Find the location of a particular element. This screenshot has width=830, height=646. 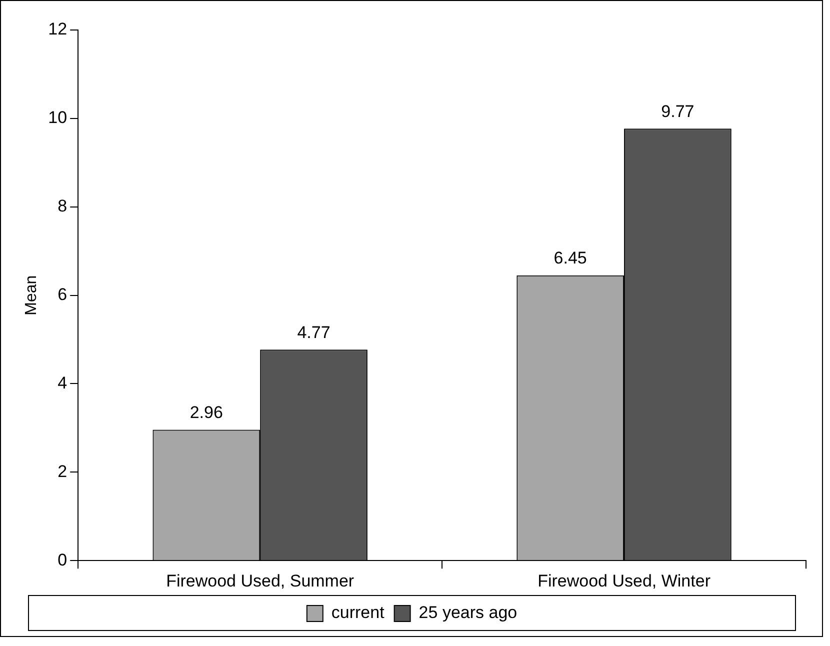

y-tick-label: 2 is located at coordinates (63, 471).